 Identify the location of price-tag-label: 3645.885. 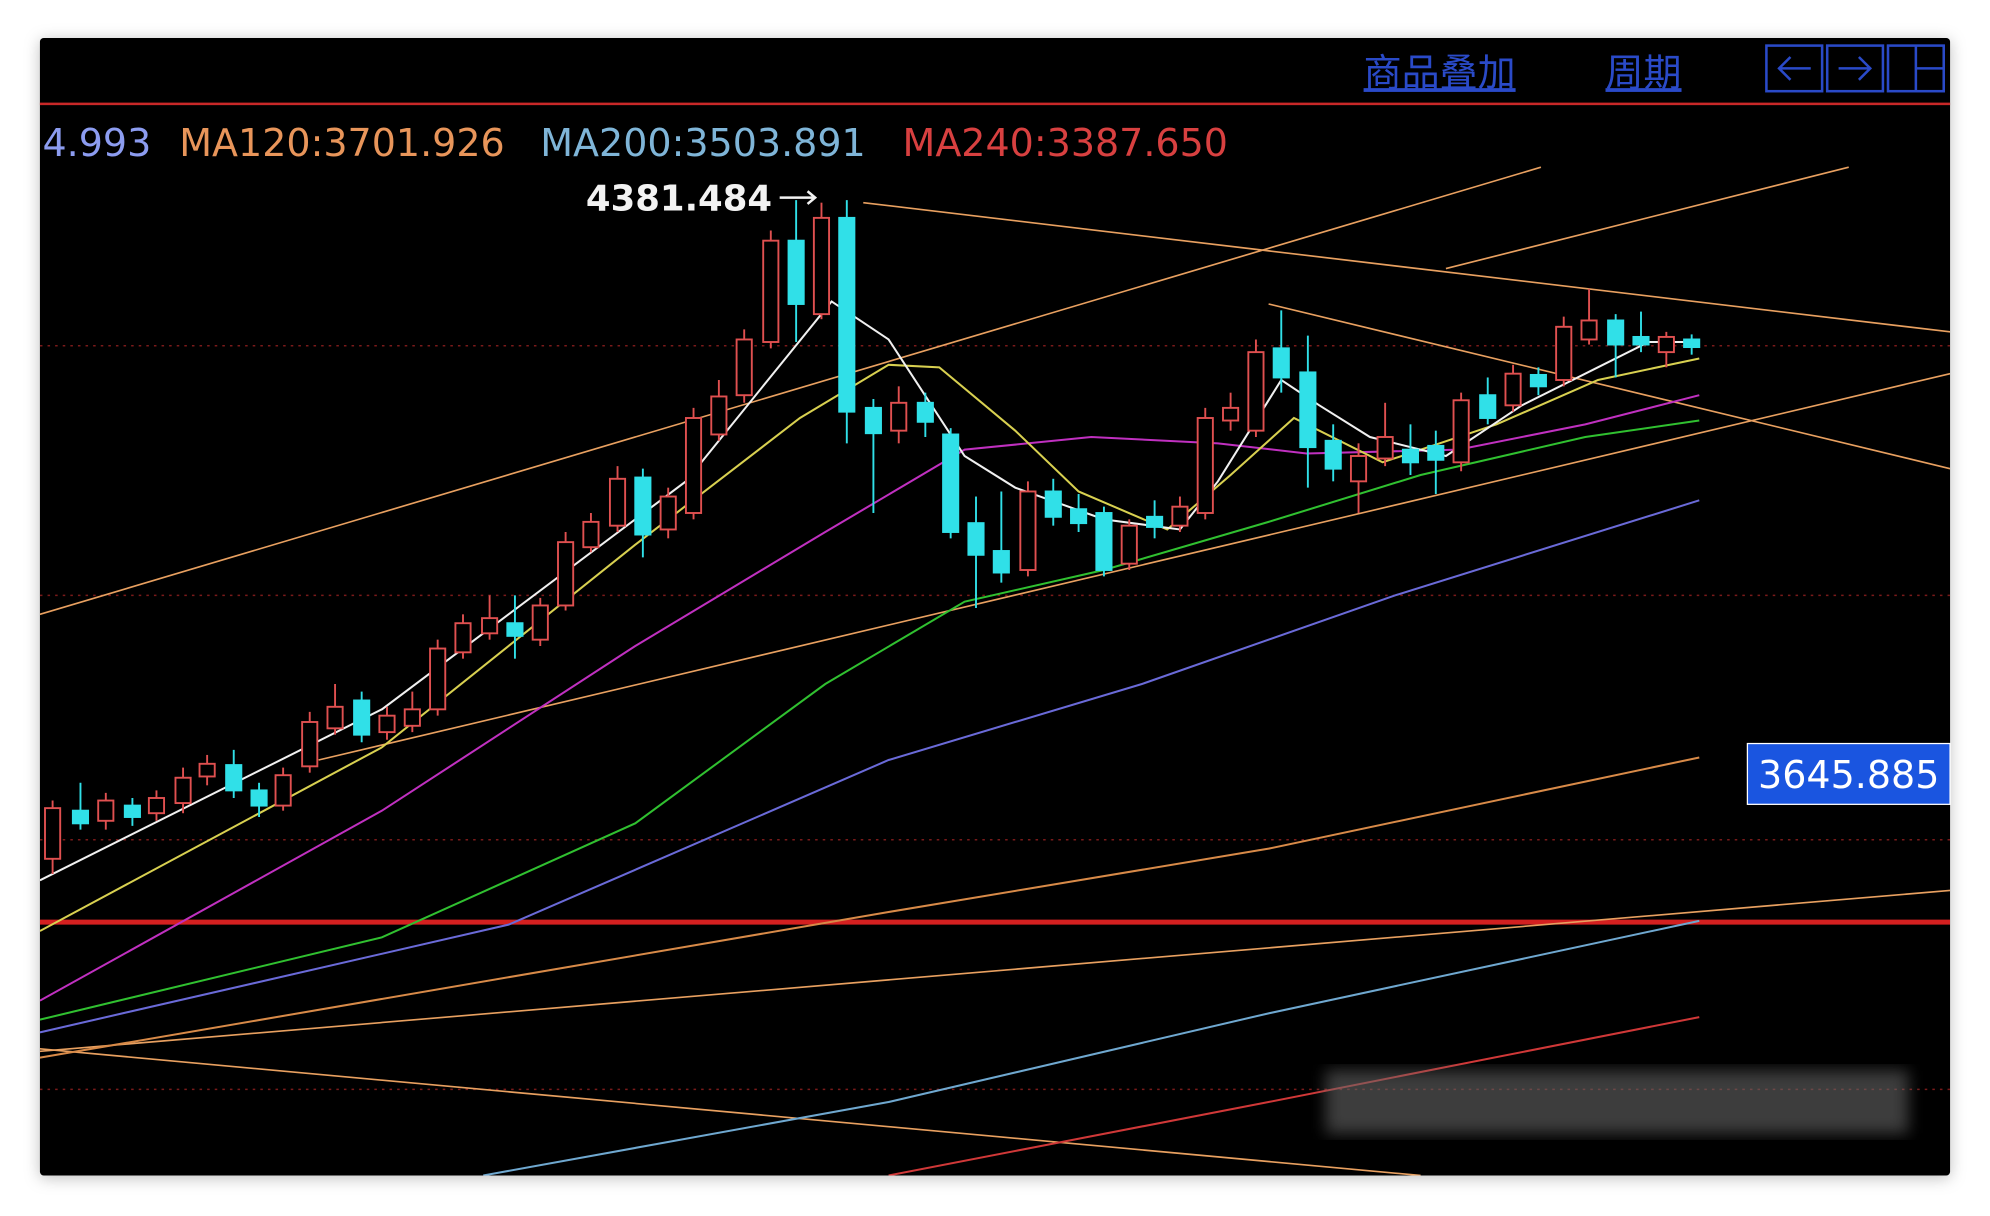
(1848, 775).